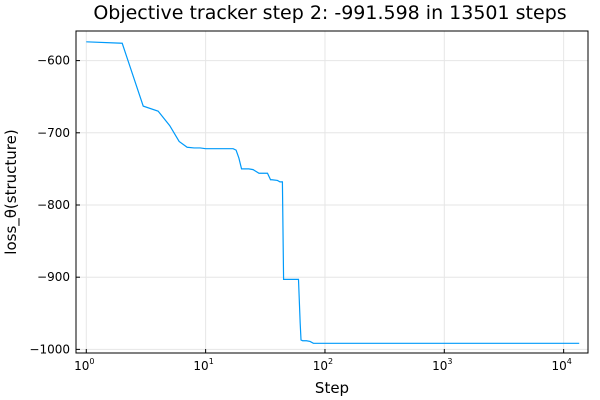  Describe the element at coordinates (53, 205) in the screenshot. I see `y-tick-label: −800` at that location.